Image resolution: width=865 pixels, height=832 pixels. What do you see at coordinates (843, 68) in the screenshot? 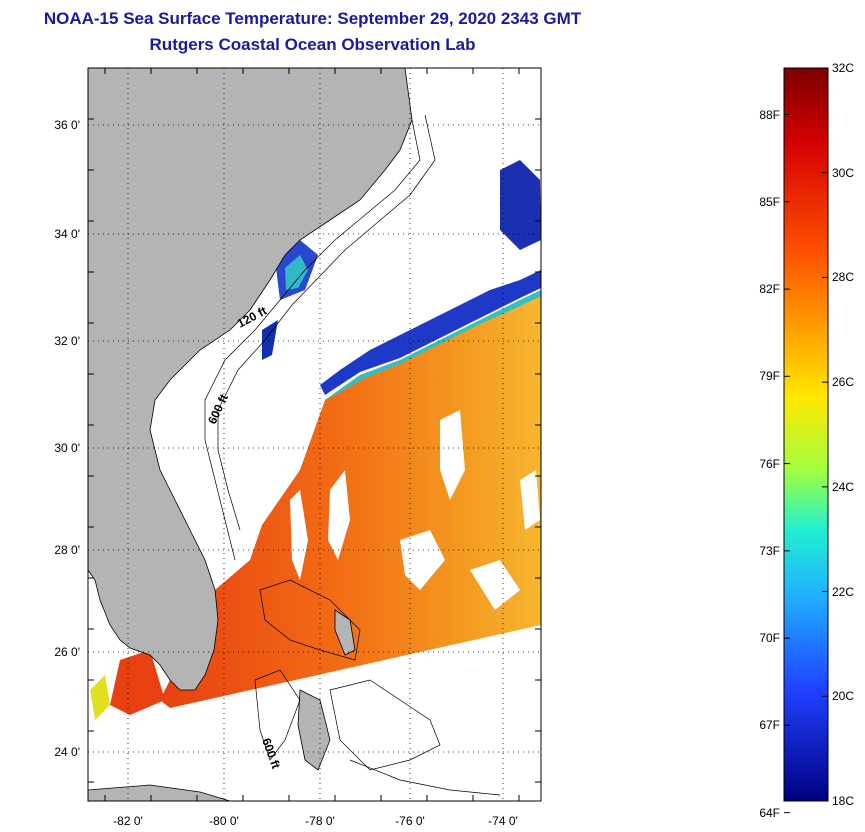
I see `colorbar-celsius-label: 32C` at bounding box center [843, 68].